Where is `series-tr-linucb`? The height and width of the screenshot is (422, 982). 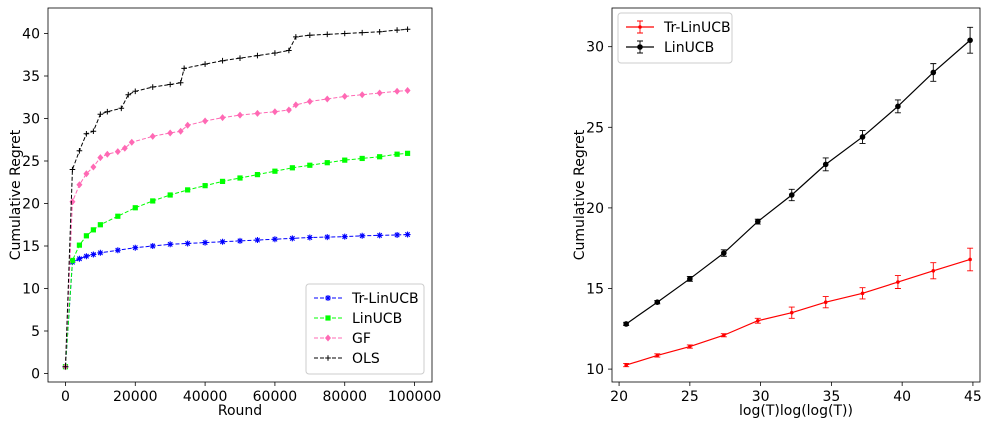
series-tr-linucb is located at coordinates (236, 300).